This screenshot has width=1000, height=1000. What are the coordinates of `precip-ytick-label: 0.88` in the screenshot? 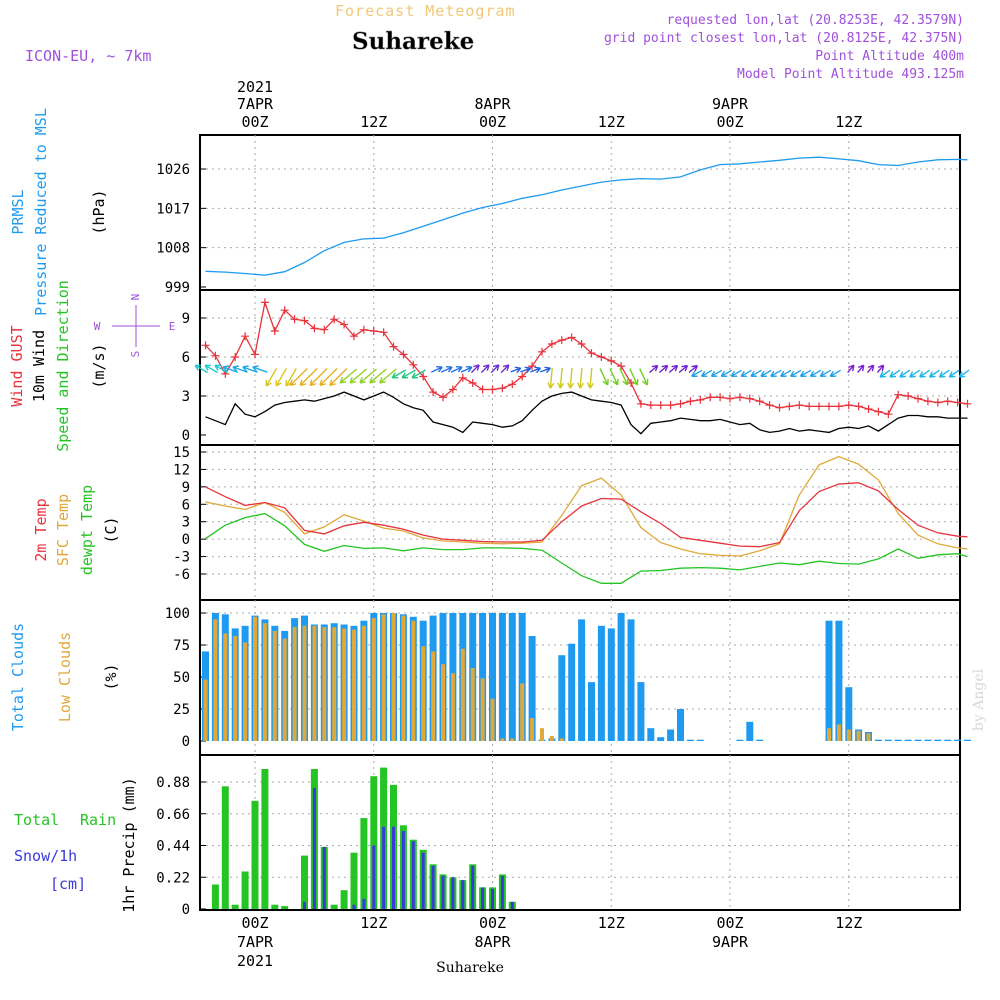 It's located at (173, 783).